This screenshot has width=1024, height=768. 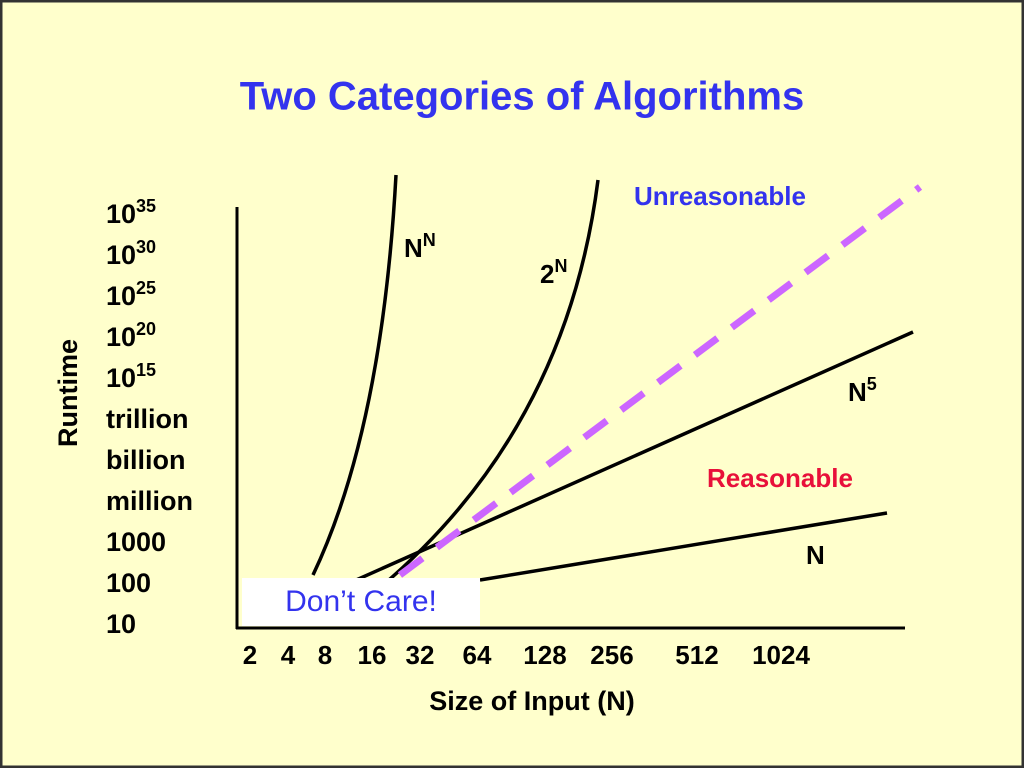 I want to click on y-tick-label: million, so click(x=149, y=501).